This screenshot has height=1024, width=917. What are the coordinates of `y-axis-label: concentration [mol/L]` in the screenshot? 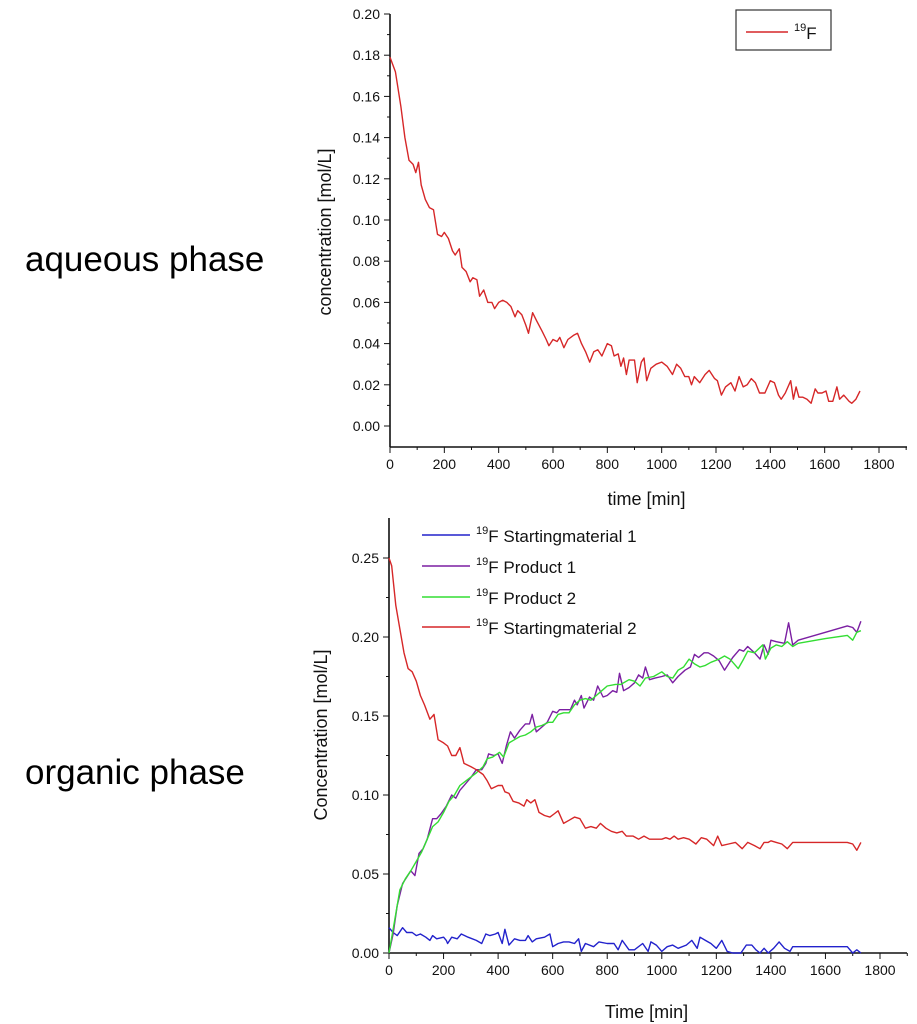 It's located at (325, 231).